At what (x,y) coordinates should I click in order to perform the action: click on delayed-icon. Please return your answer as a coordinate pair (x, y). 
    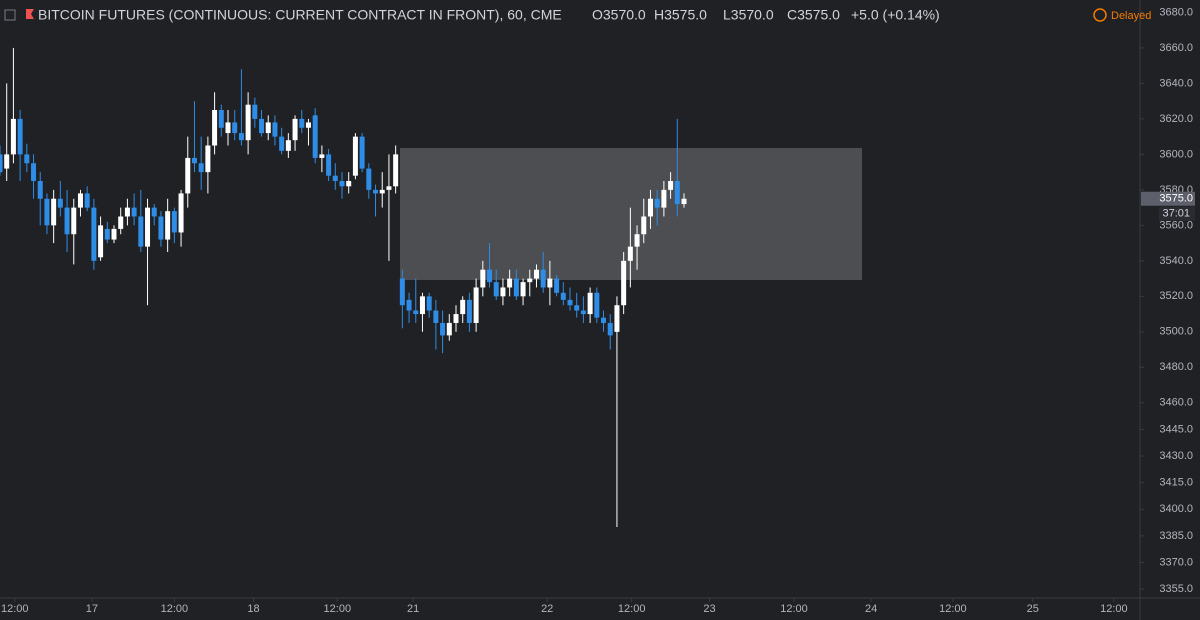
    Looking at the image, I should click on (1100, 15).